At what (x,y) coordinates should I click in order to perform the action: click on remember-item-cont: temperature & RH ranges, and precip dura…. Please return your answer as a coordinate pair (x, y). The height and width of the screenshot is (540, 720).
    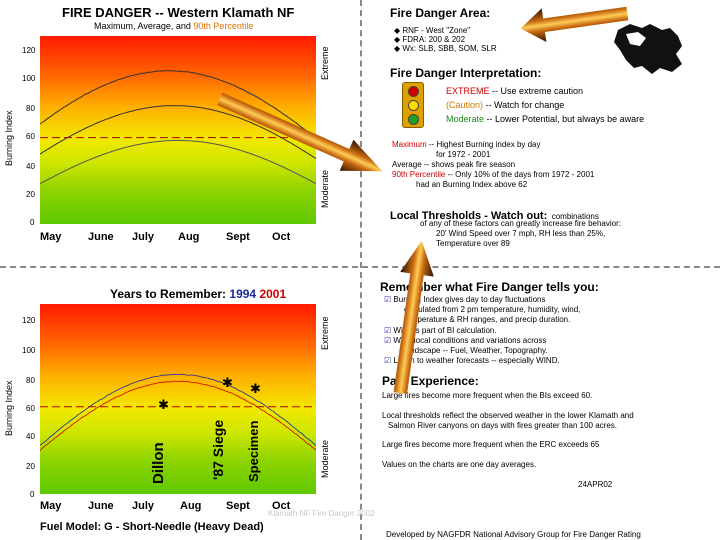
    Looking at the image, I should click on (487, 319).